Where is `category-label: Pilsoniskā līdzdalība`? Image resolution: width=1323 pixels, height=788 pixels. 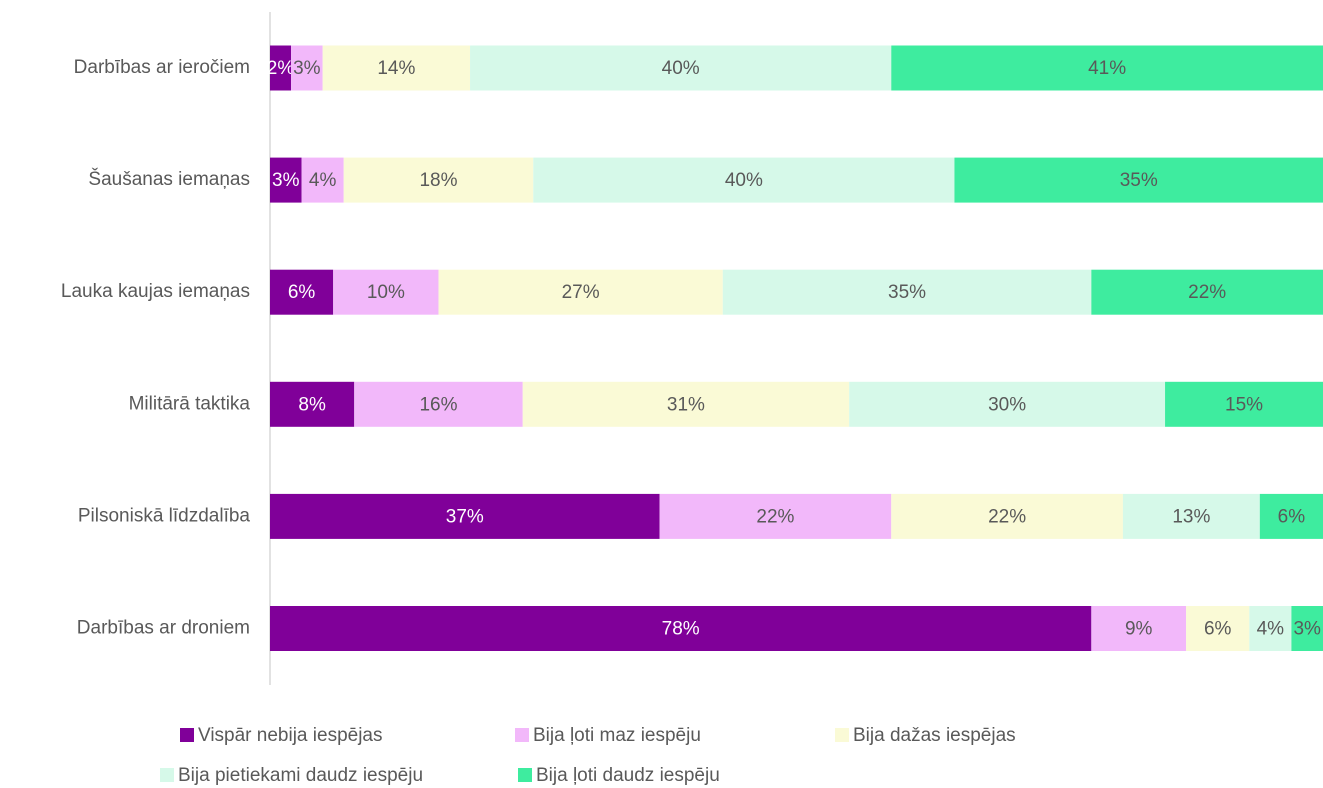
category-label: Pilsoniskā līdzdalība is located at coordinates (164, 515).